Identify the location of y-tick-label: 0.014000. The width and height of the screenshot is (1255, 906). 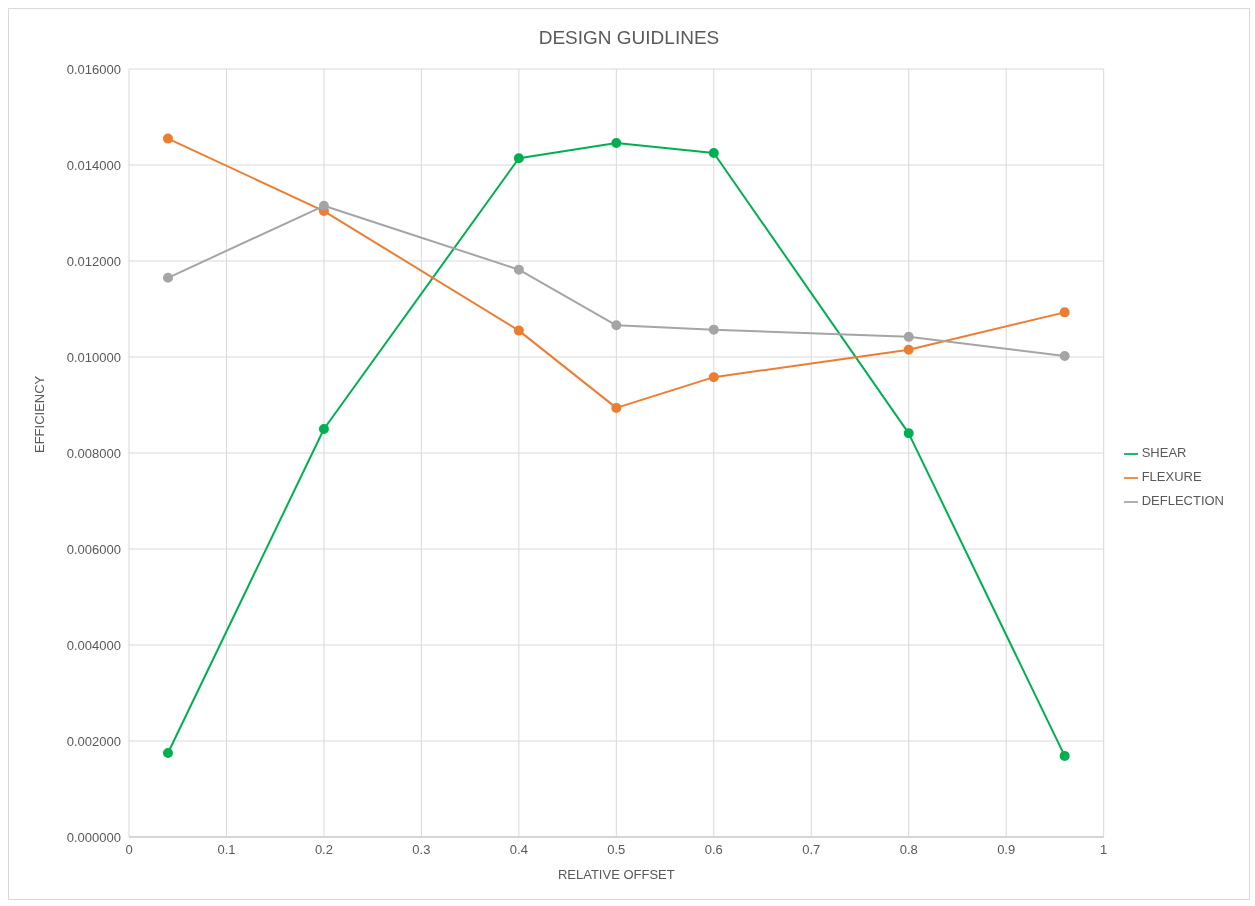
(93, 165).